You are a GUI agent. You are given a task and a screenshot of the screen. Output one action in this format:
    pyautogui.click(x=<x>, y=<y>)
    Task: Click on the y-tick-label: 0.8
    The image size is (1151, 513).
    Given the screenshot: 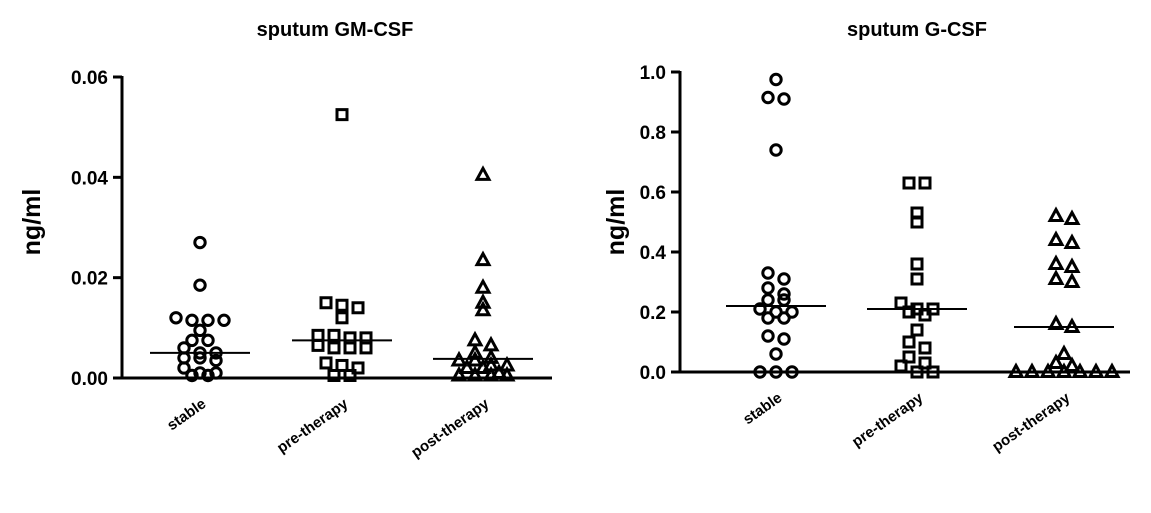 What is the action you would take?
    pyautogui.click(x=653, y=133)
    